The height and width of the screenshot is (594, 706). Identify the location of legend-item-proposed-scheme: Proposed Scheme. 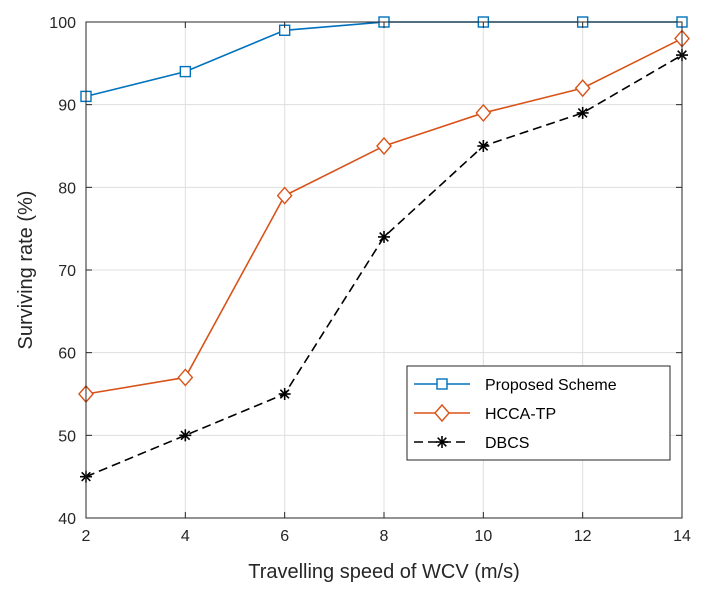
(515, 385).